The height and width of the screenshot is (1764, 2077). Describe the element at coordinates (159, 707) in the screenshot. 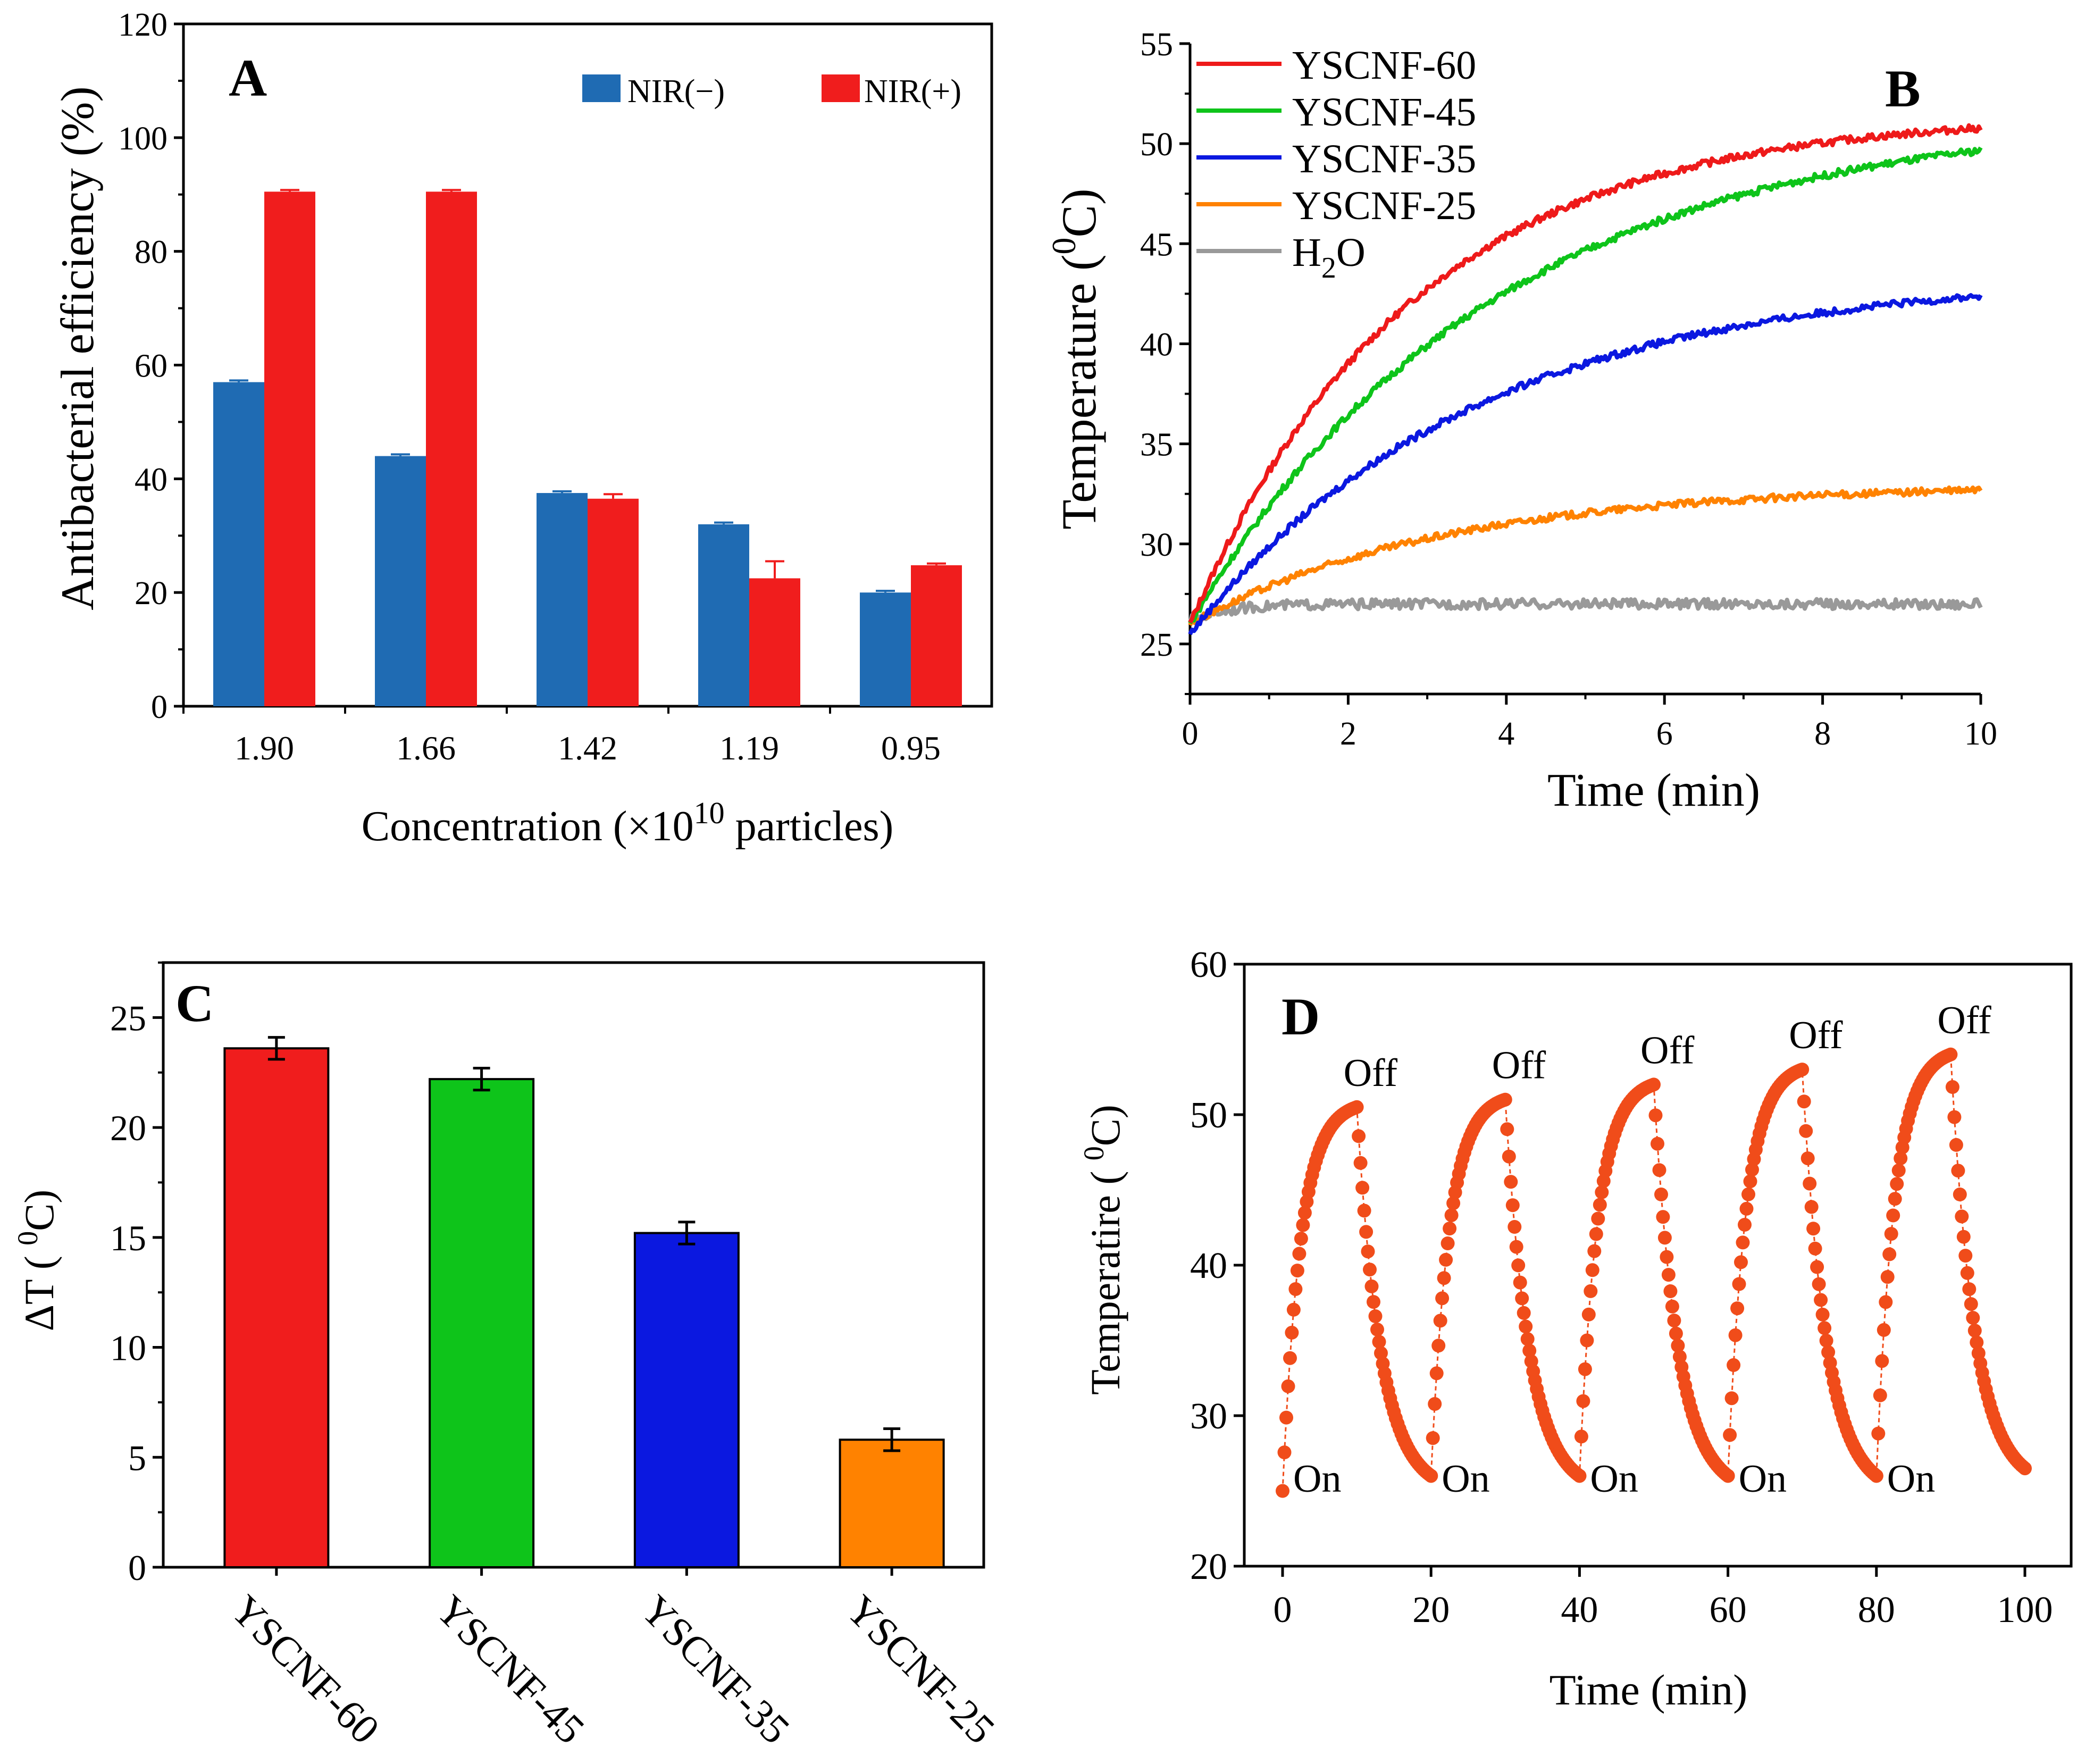

I see `panel-a-ytick-label: 0` at that location.